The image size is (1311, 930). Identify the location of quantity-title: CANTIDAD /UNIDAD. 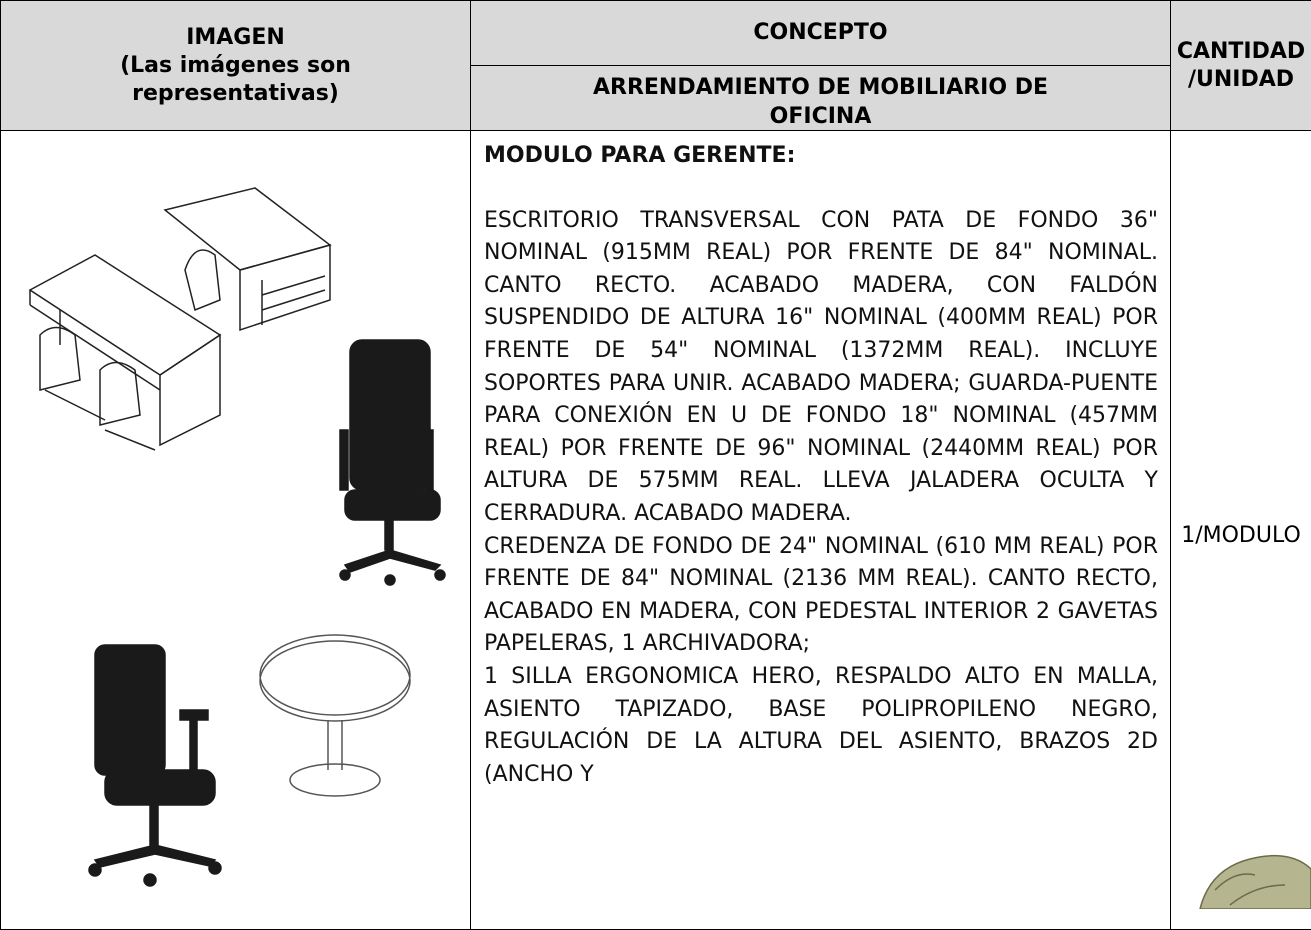
(1240, 65).